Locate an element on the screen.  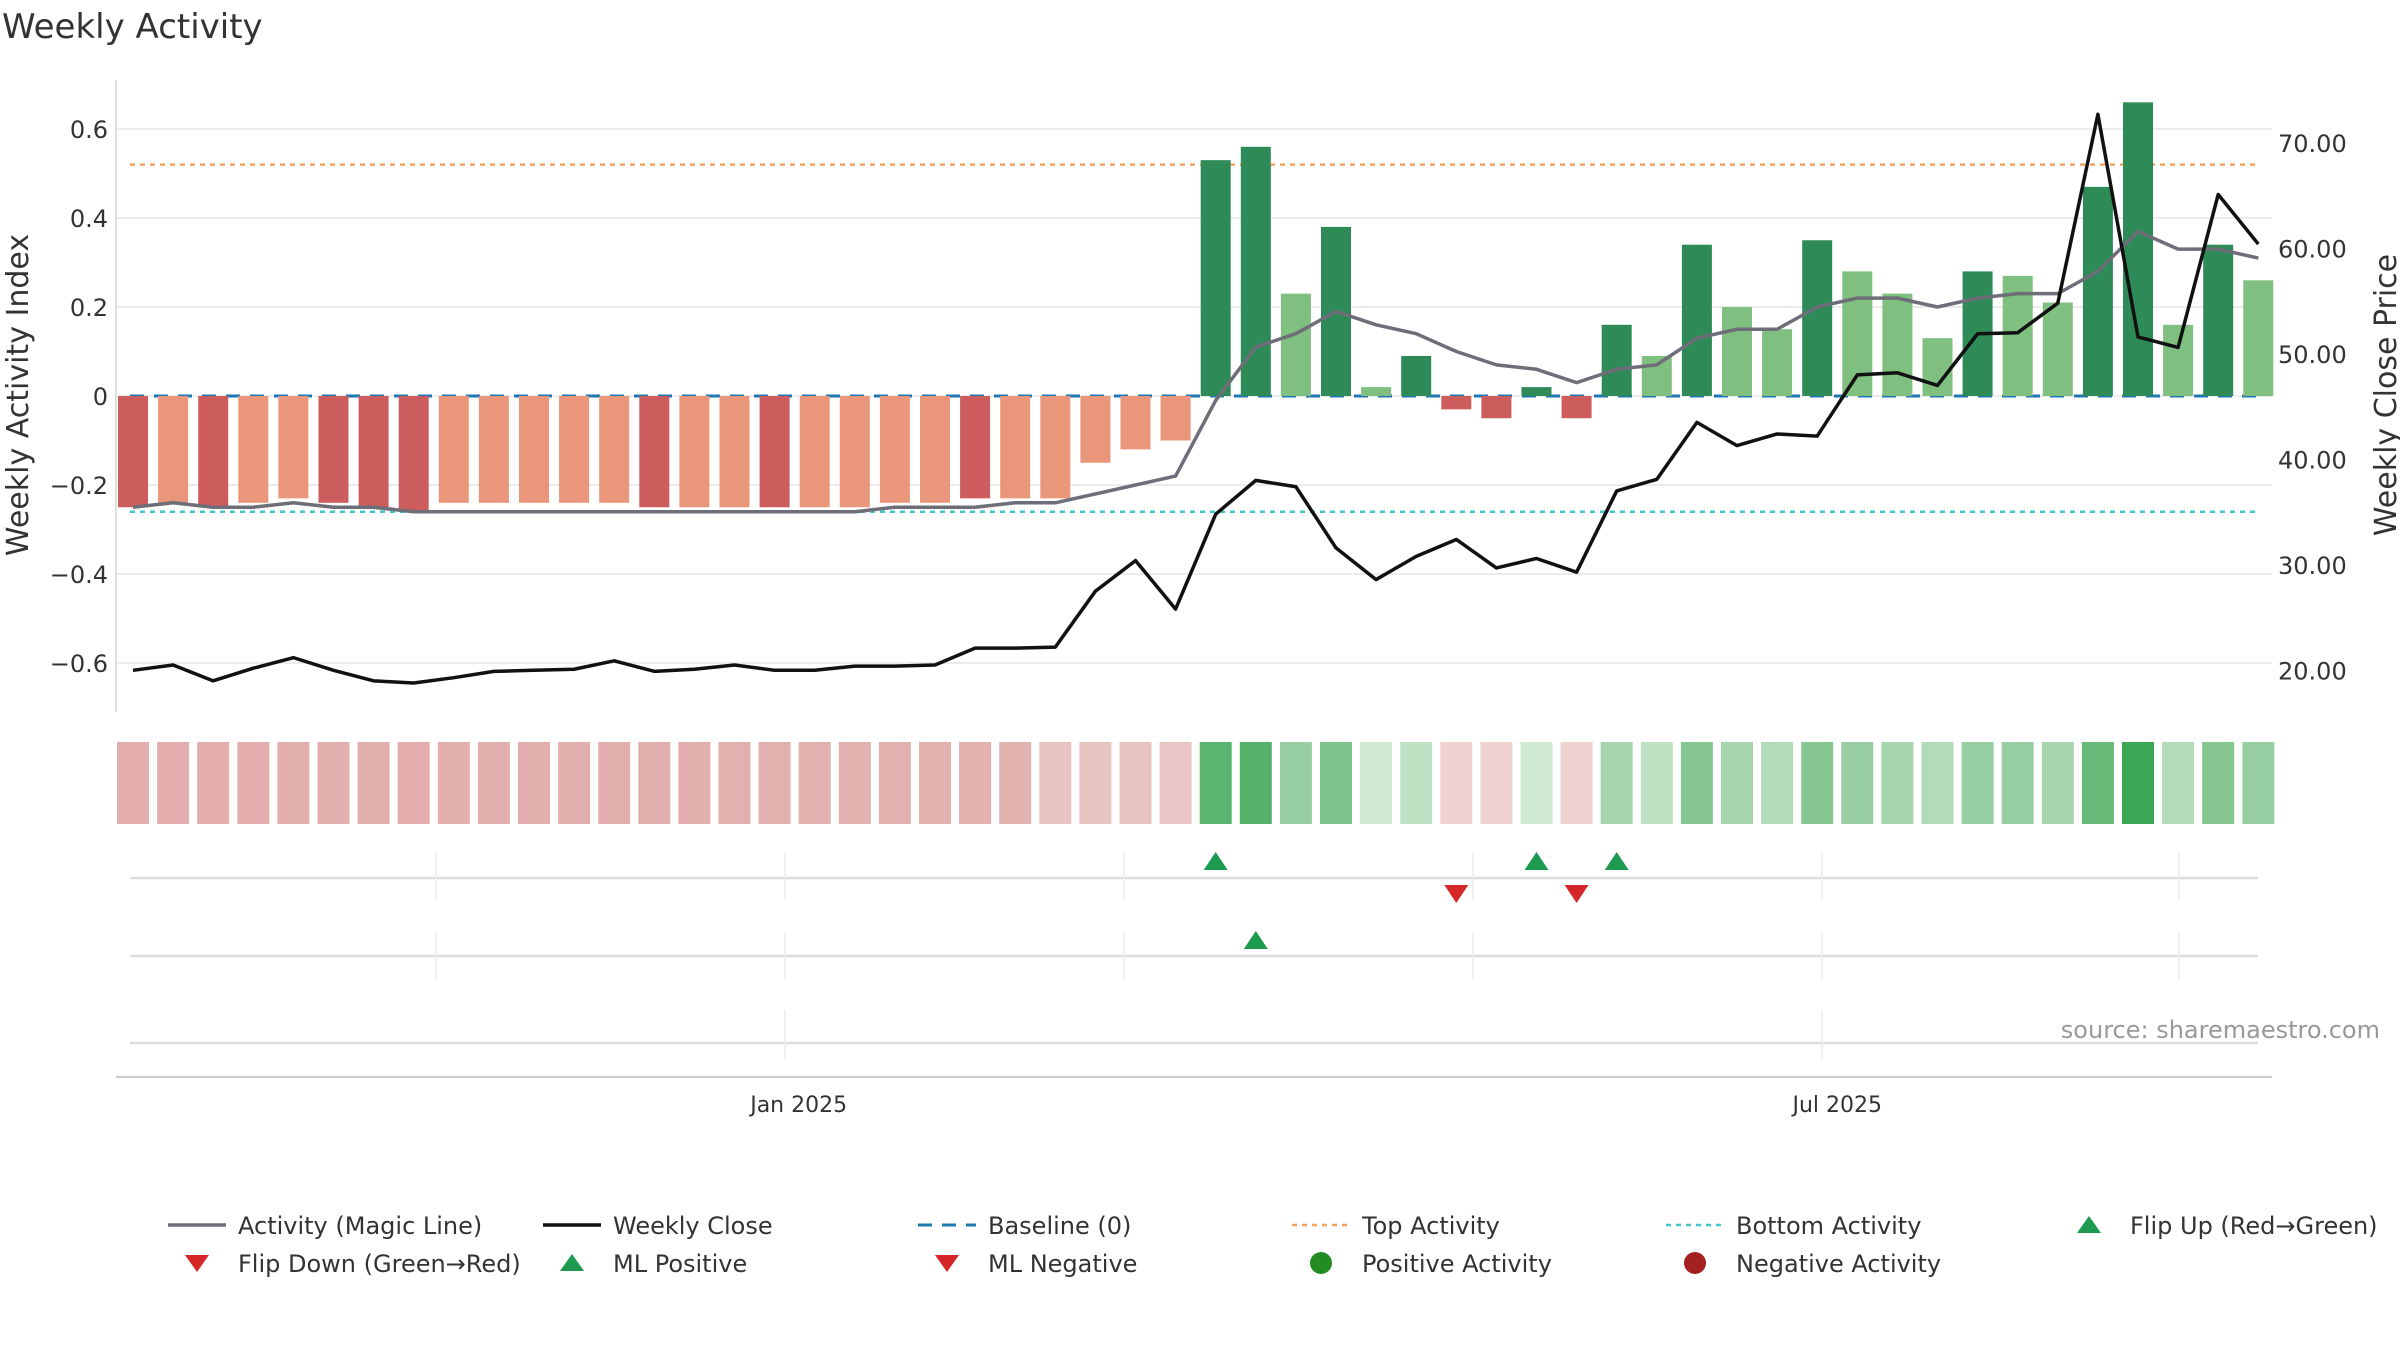
legend-item-close: Weekly Close is located at coordinates (658, 1226).